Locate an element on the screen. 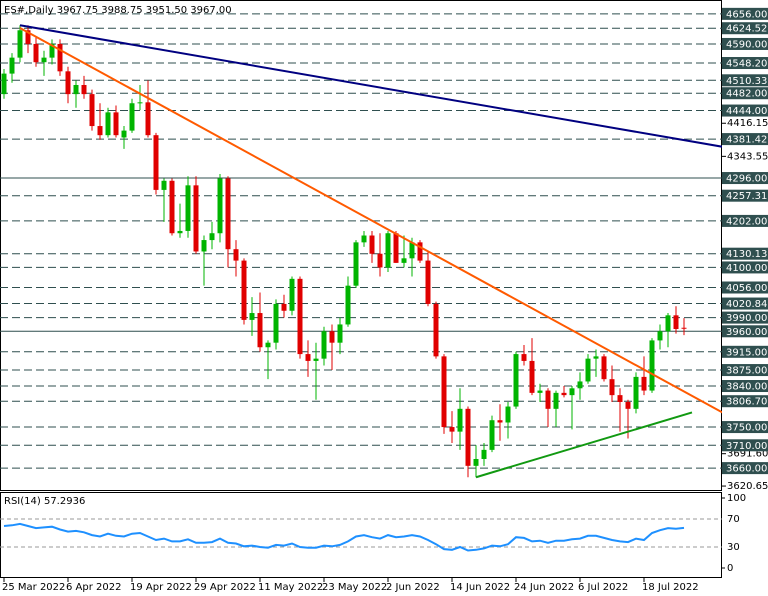 The image size is (768, 596). level-label: 3660.00 is located at coordinates (746, 469).